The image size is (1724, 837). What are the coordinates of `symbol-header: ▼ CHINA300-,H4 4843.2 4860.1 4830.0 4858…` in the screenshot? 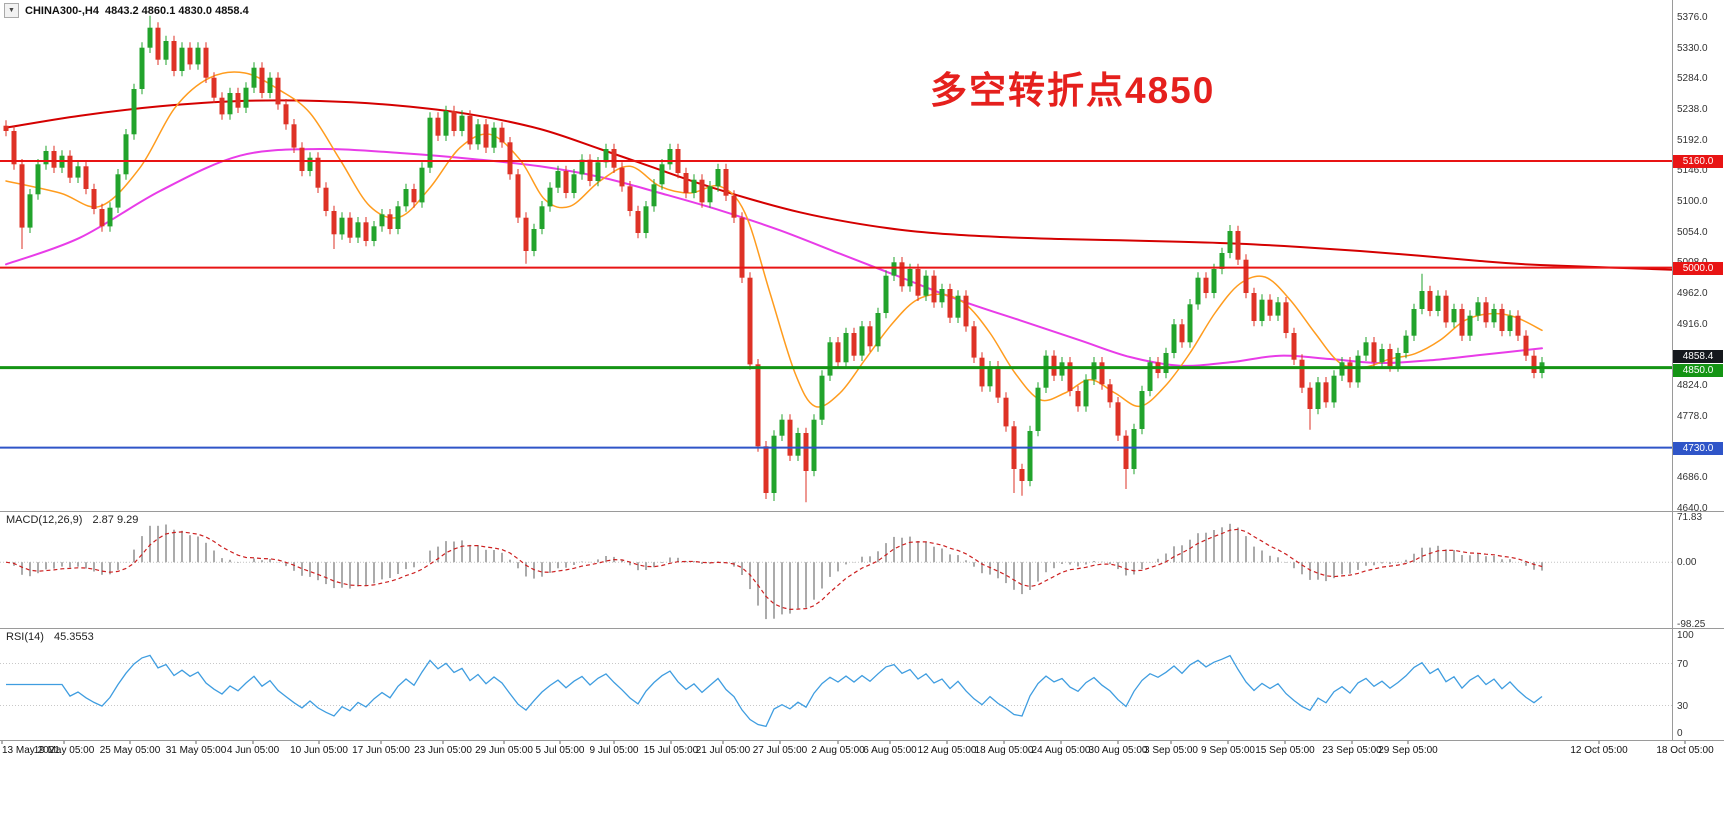 It's located at (126, 10).